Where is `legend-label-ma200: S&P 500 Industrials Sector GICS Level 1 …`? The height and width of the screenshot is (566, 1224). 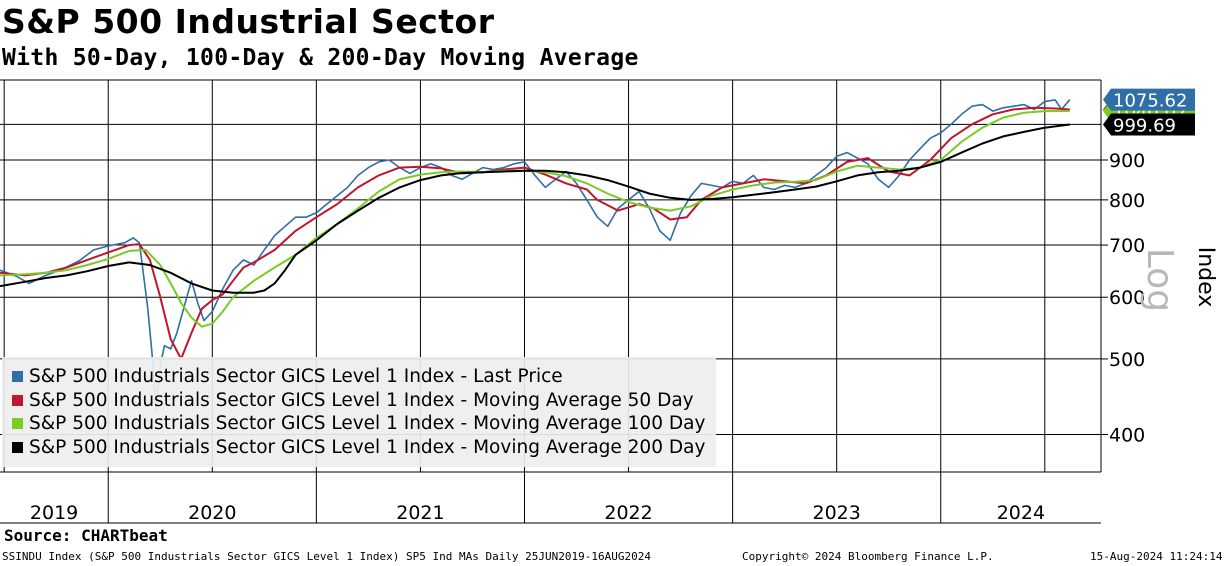
legend-label-ma200: S&P 500 Industrials Sector GICS Level 1 … is located at coordinates (367, 447).